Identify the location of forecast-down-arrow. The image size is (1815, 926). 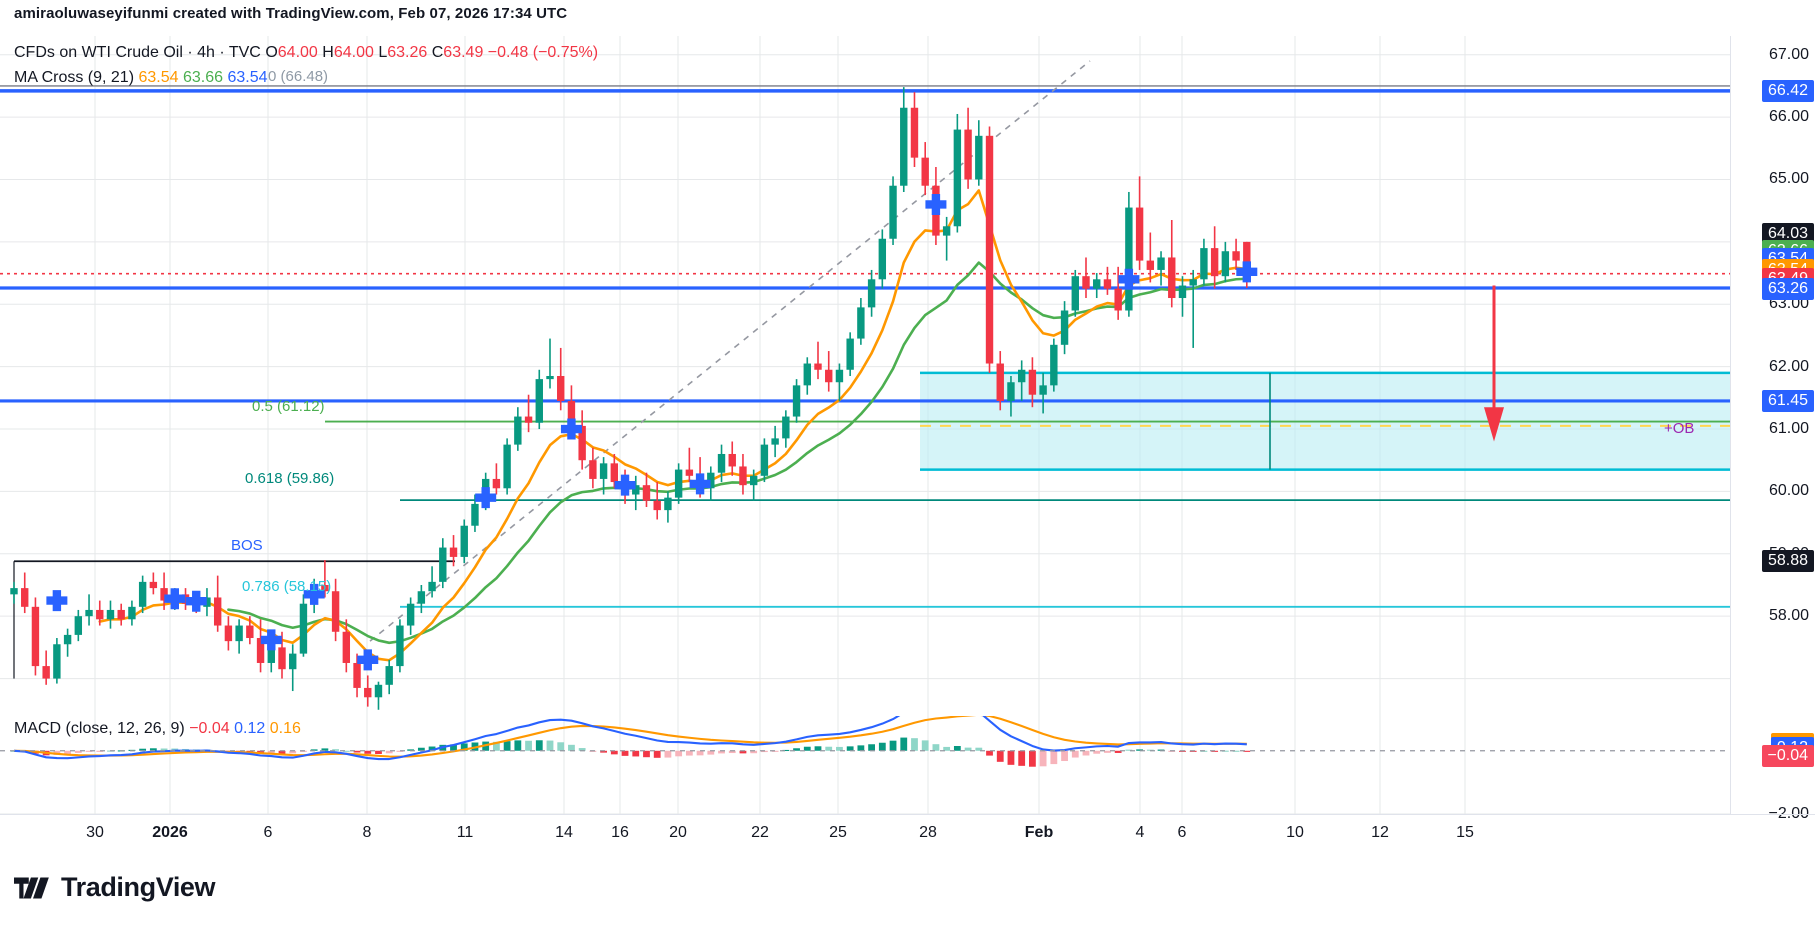
(1494, 363).